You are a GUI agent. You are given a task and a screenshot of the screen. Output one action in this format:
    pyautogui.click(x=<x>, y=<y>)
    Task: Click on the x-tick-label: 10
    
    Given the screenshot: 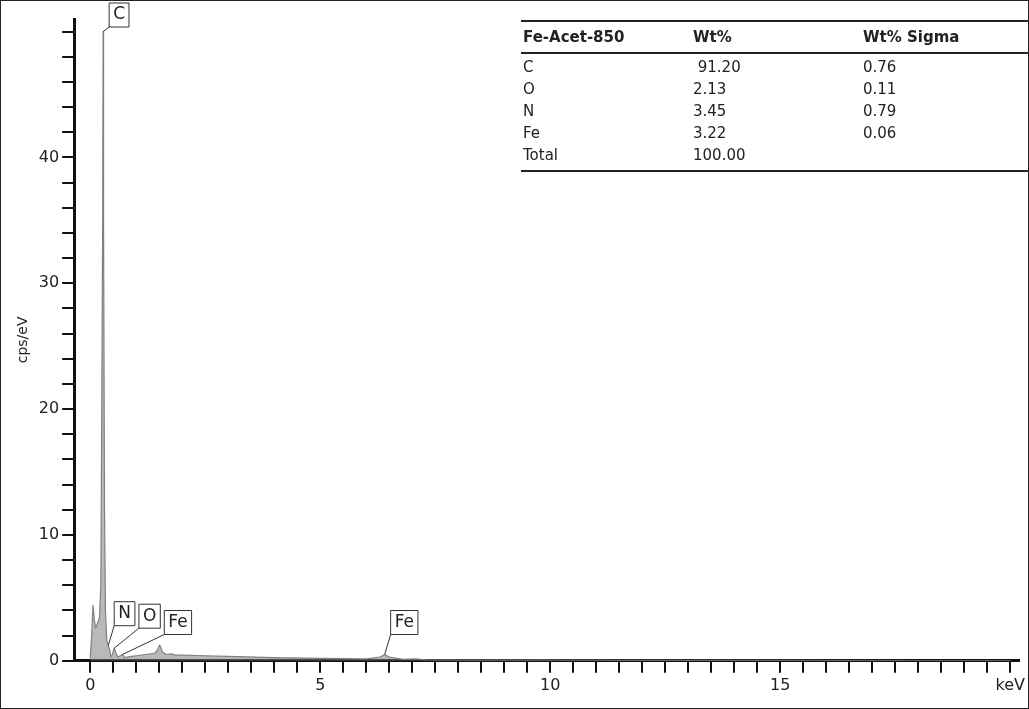 What is the action you would take?
    pyautogui.click(x=550, y=684)
    